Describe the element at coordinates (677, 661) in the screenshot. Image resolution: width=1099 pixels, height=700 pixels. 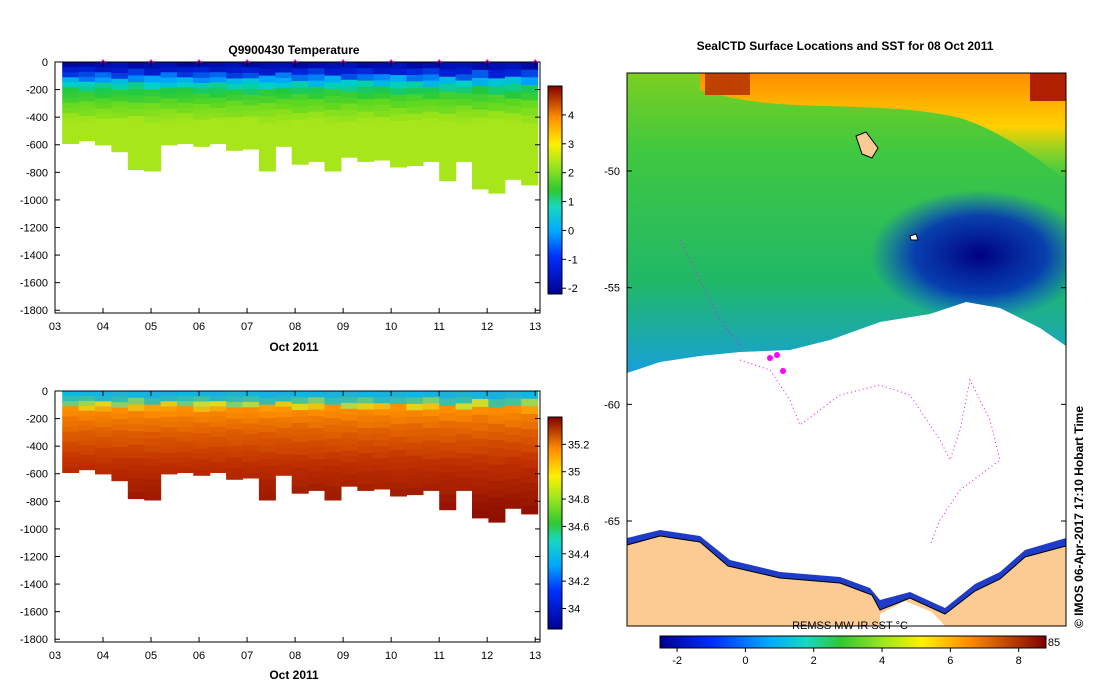
I see `map-colorbar-tick-label: -2` at that location.